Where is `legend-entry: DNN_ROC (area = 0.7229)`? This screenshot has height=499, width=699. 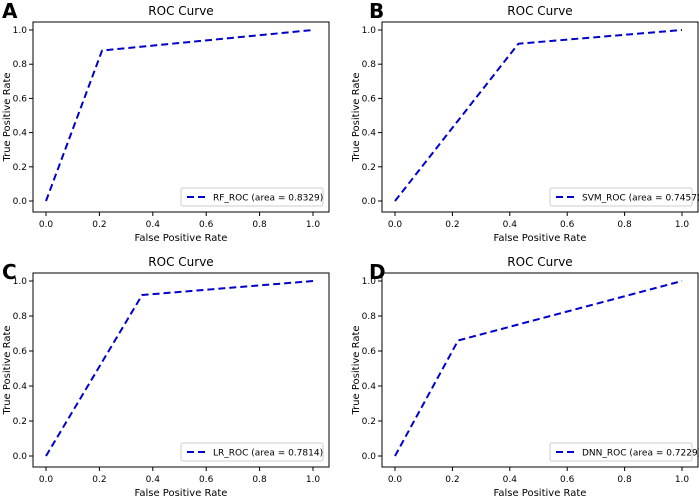
legend-entry: DNN_ROC (area = 0.7229) is located at coordinates (640, 454).